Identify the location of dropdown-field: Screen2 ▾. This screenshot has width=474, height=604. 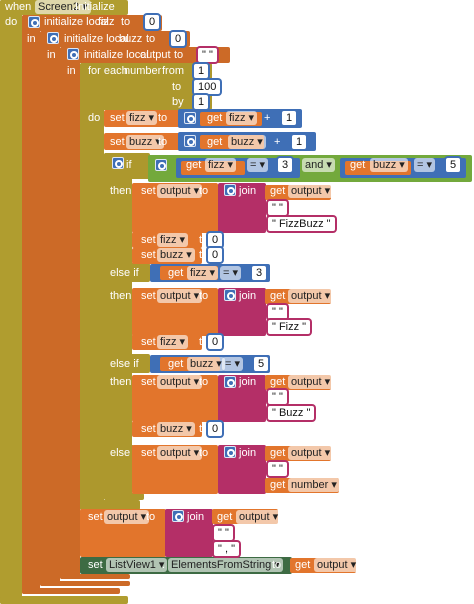
(63, 7).